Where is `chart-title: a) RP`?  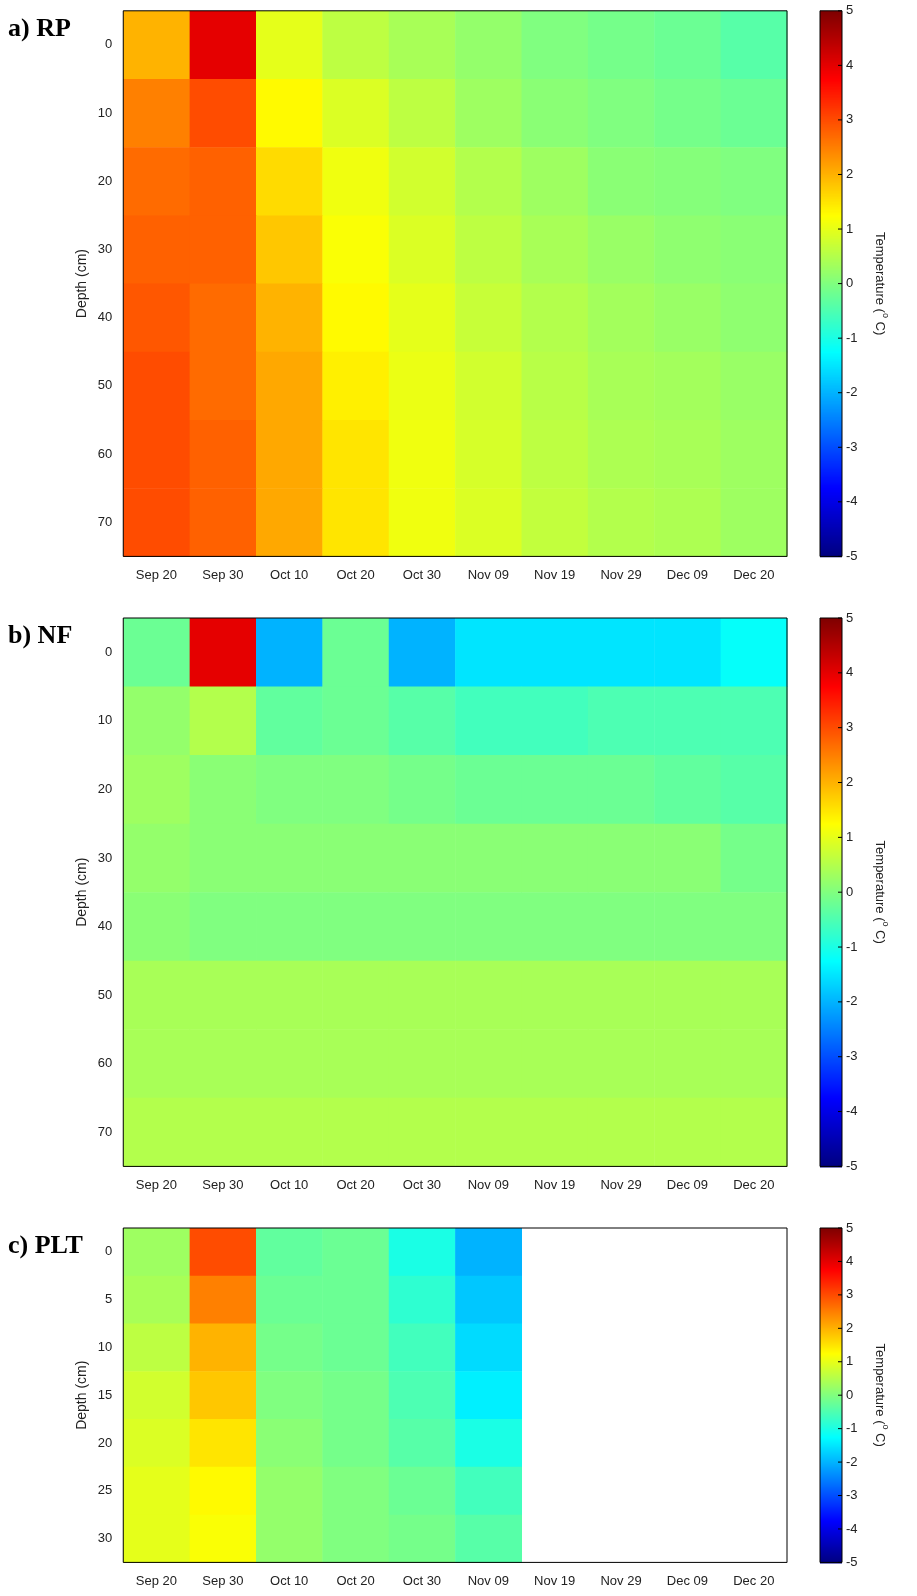 chart-title: a) RP is located at coordinates (39, 27).